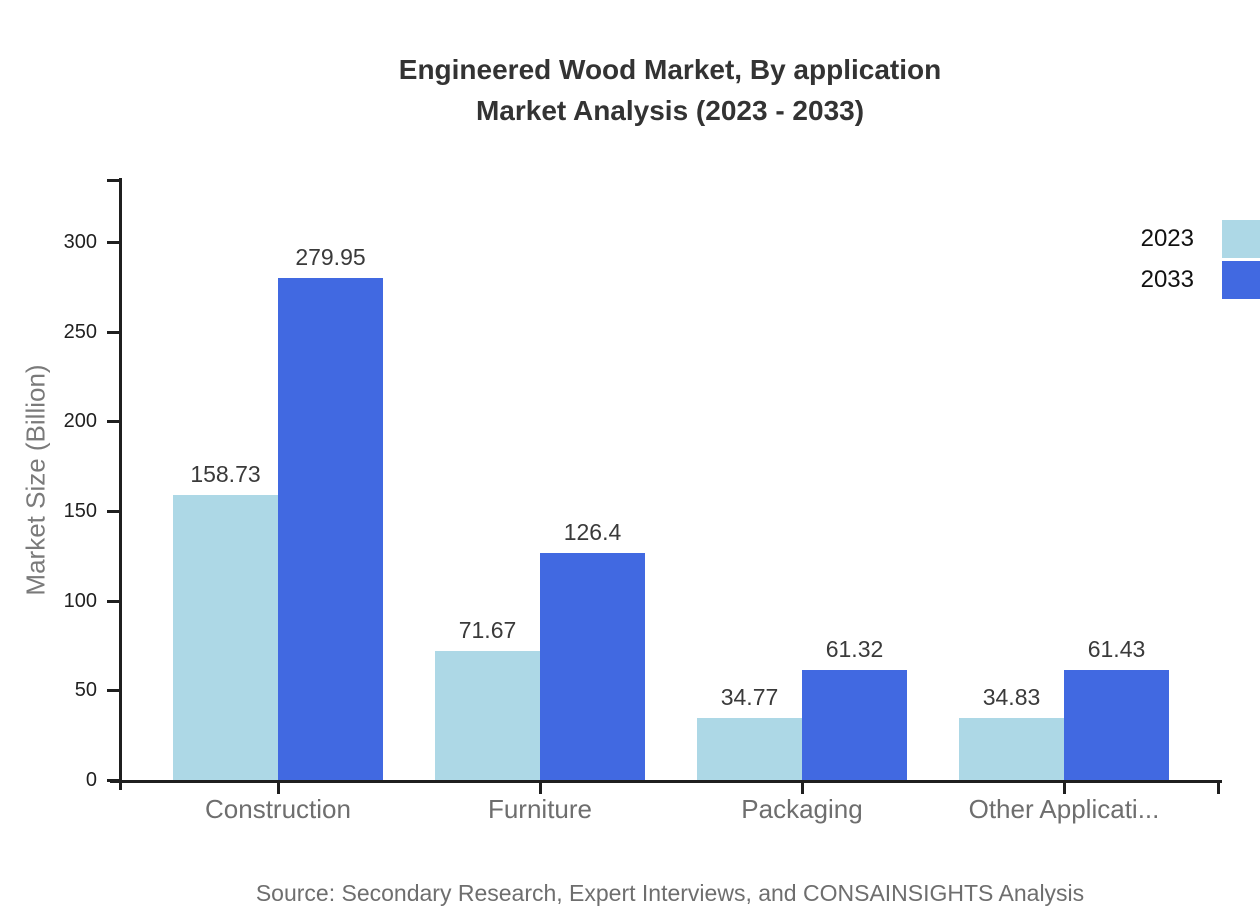  I want to click on legend-swatch-2023, so click(1241, 239).